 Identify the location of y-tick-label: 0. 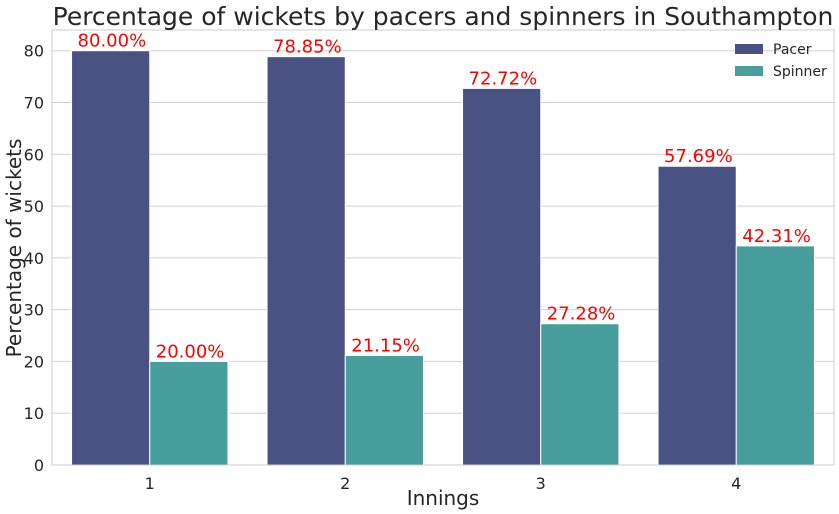
(39, 465).